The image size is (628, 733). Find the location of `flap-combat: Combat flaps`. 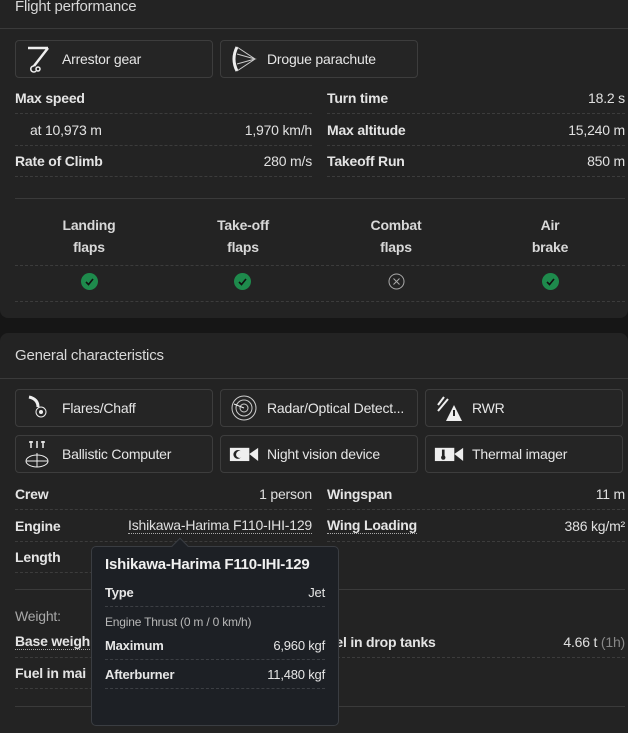

flap-combat: Combat flaps is located at coordinates (396, 236).